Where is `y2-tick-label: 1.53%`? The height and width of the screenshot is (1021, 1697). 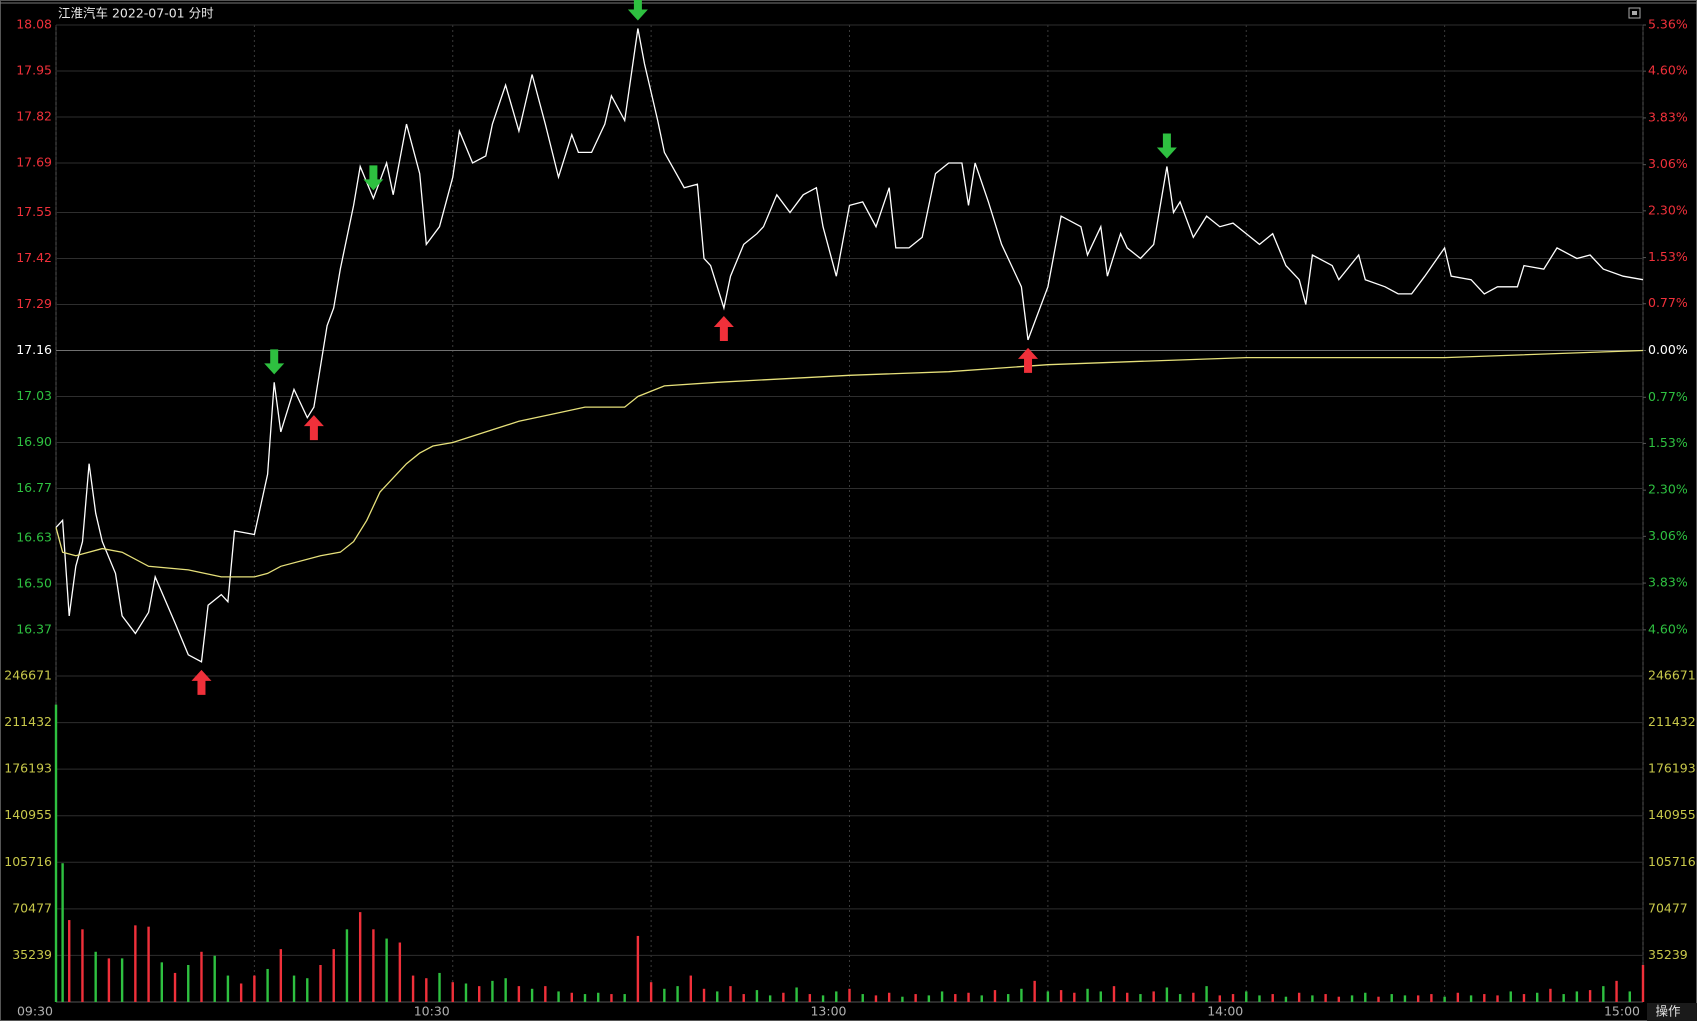 y2-tick-label: 1.53% is located at coordinates (1668, 256).